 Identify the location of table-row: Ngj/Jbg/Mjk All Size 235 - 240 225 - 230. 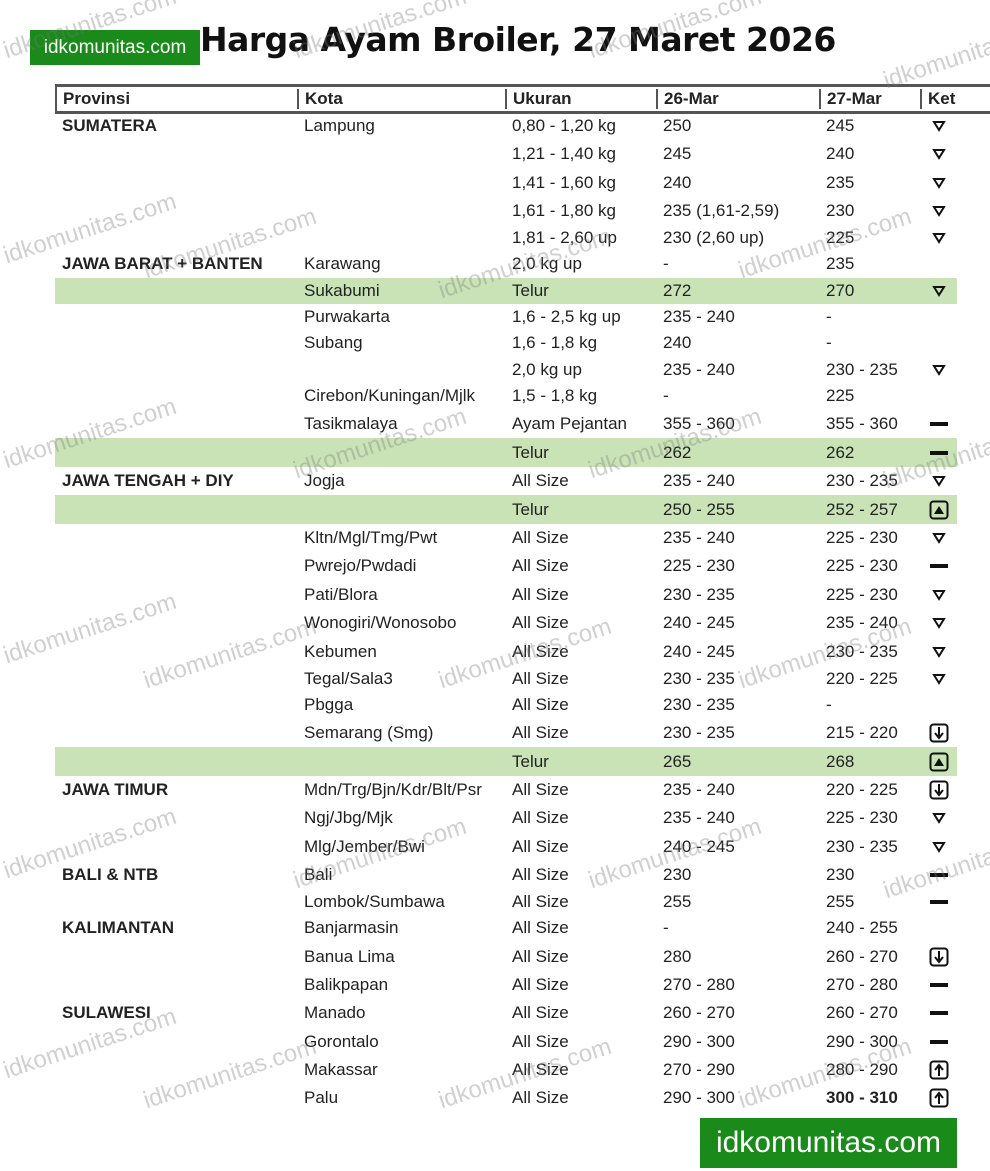
(495, 818).